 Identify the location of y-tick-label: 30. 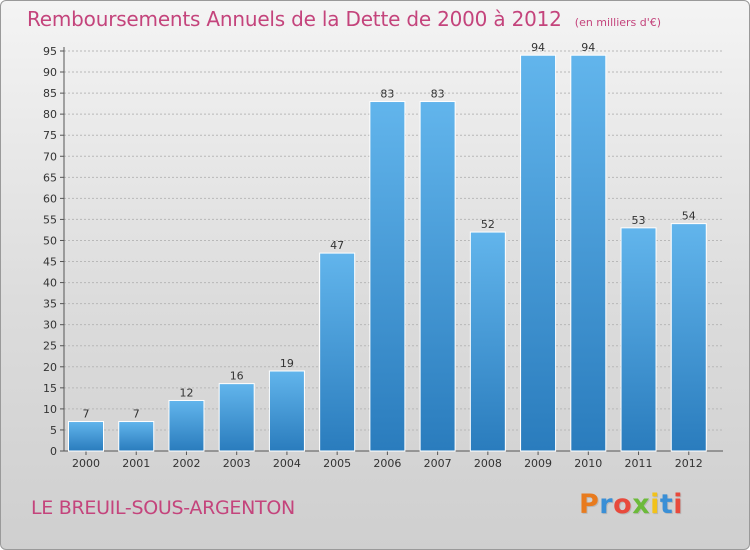
(50, 325).